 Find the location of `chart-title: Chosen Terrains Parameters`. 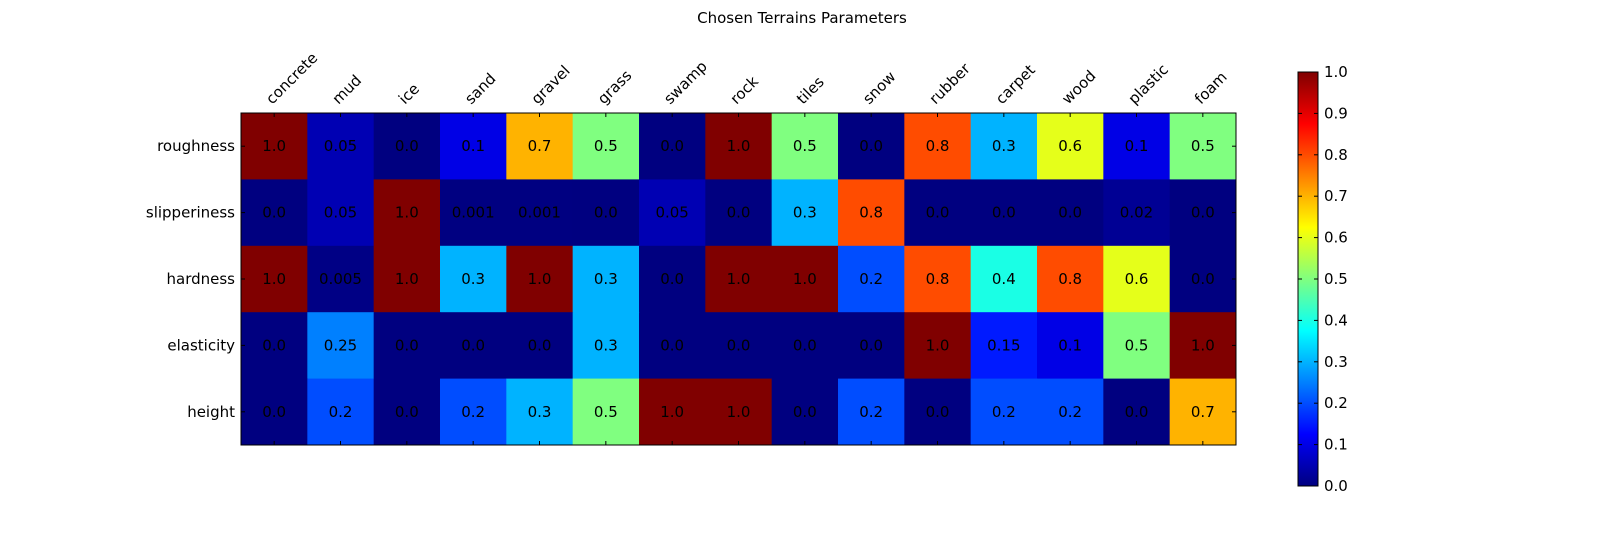

chart-title: Chosen Terrains Parameters is located at coordinates (802, 18).